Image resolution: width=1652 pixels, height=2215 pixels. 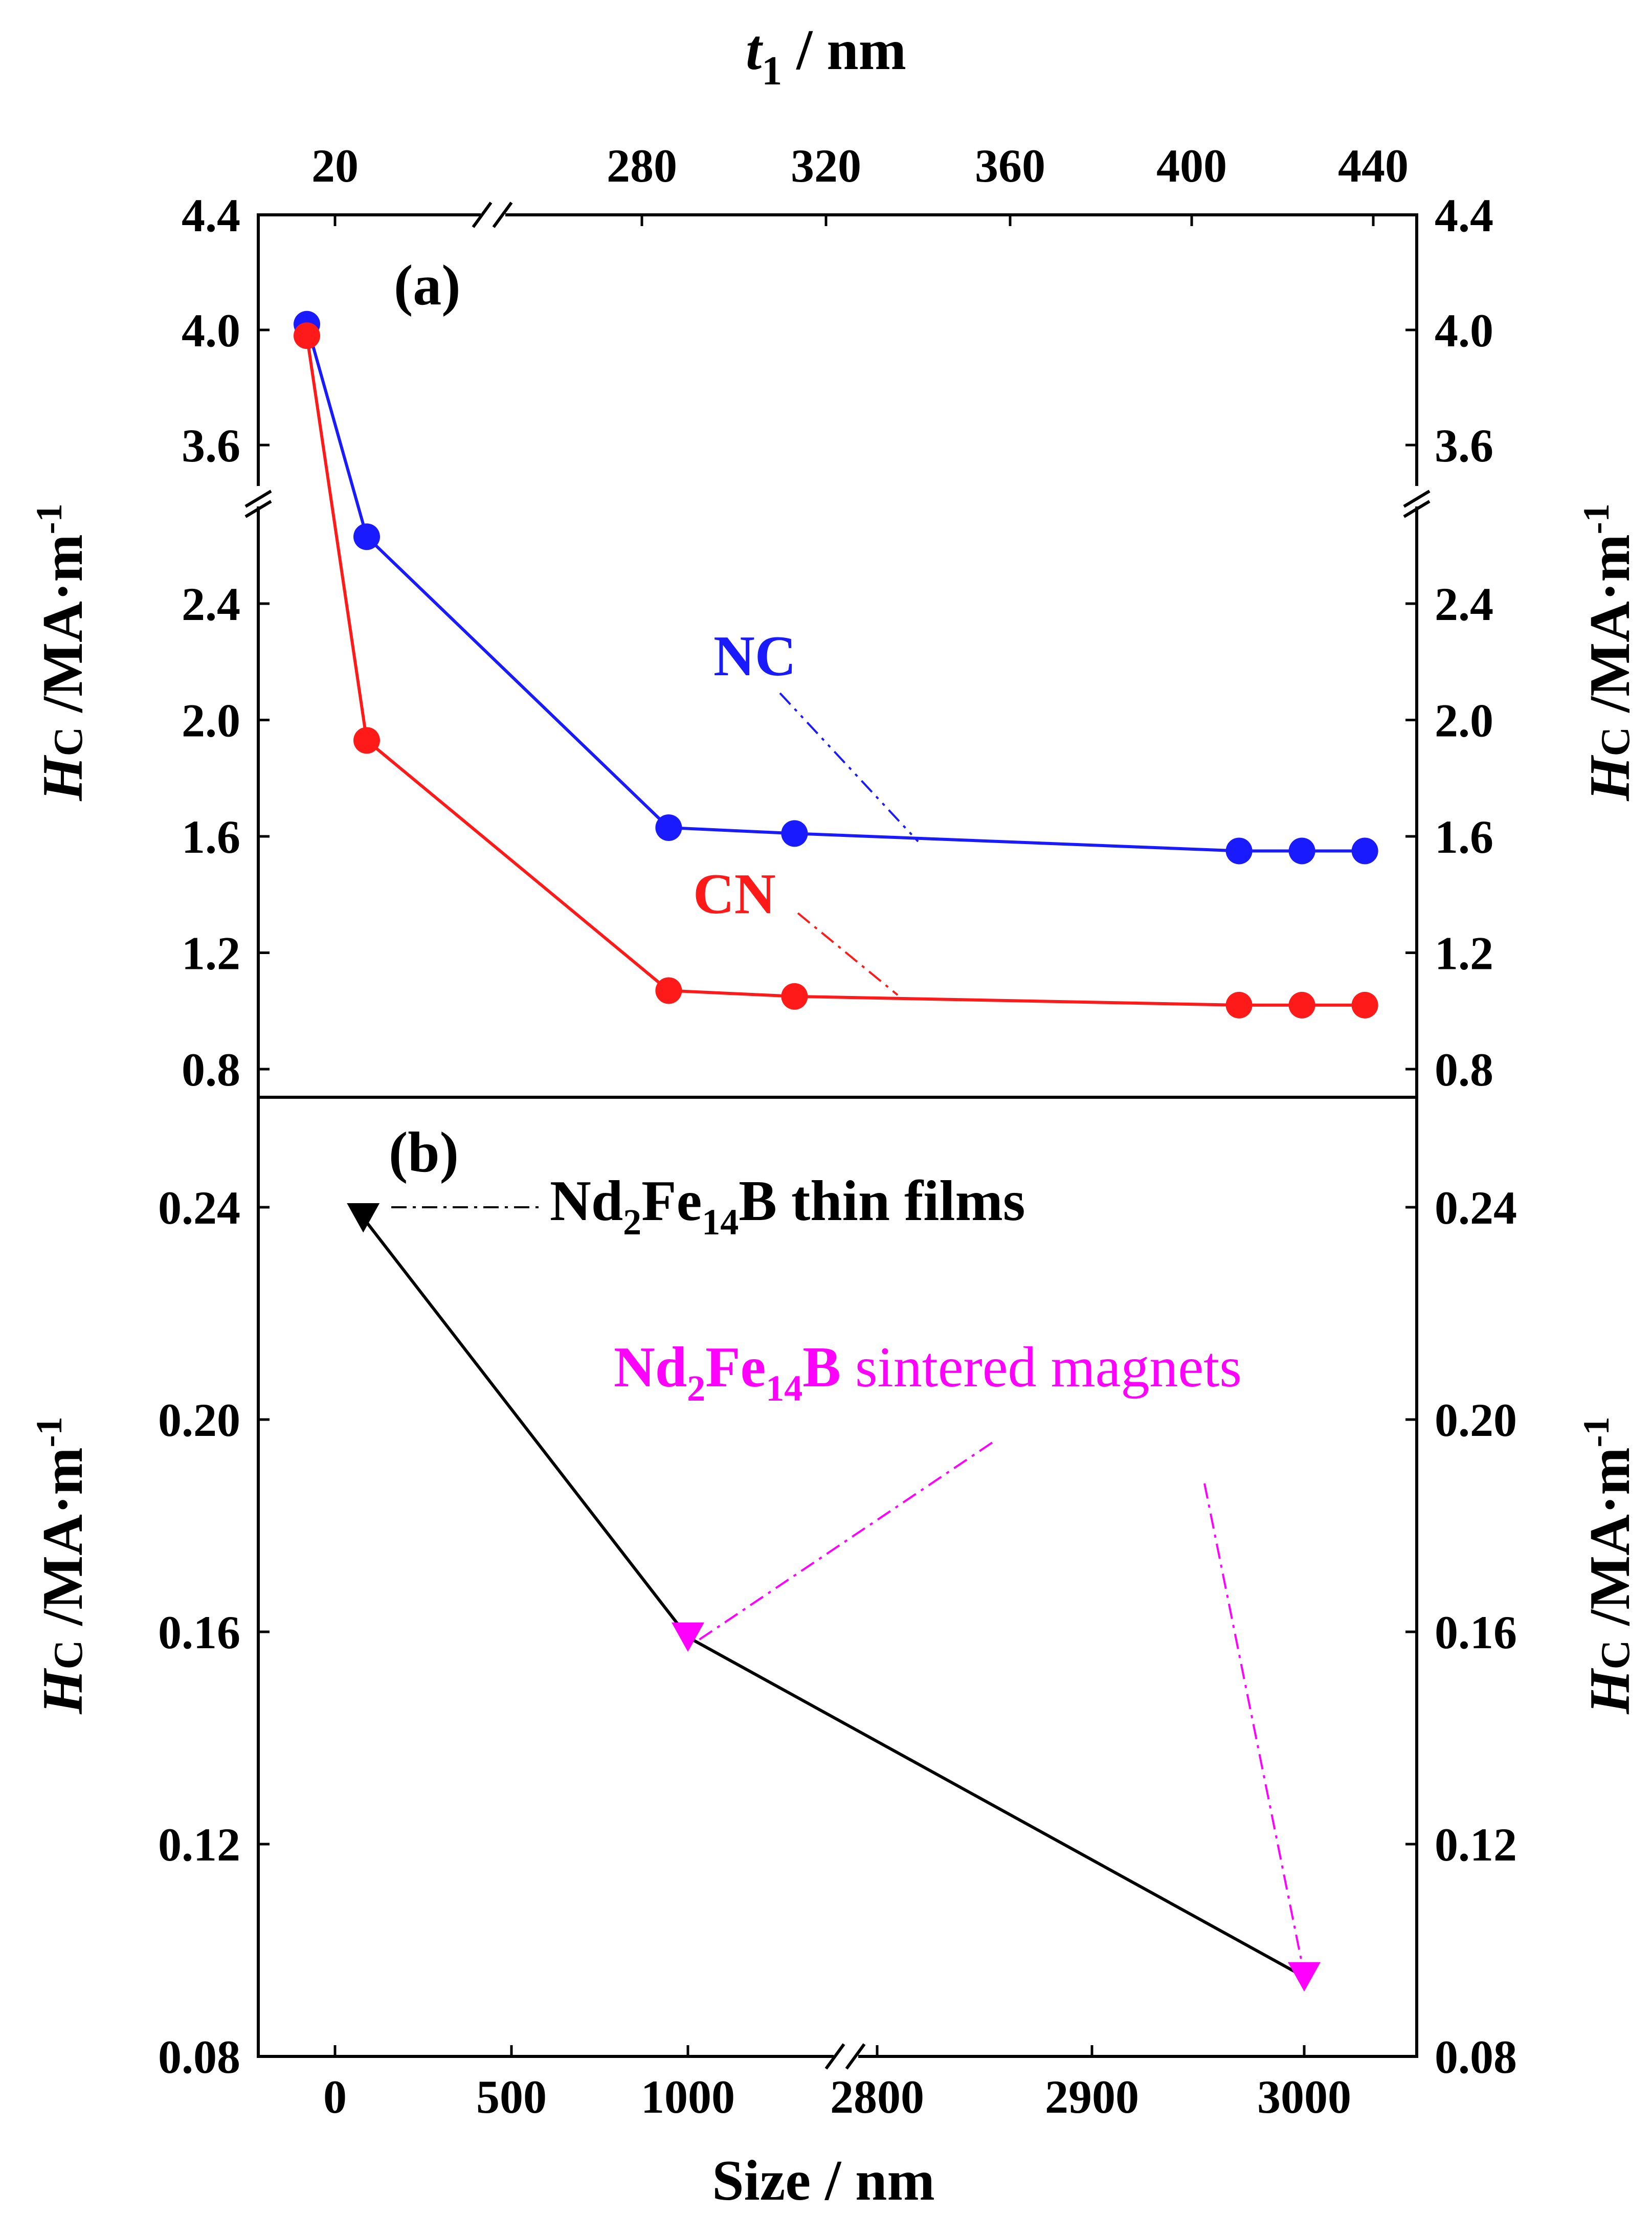 I want to click on b-left-y-tick-label: 0.24, so click(x=199, y=1208).